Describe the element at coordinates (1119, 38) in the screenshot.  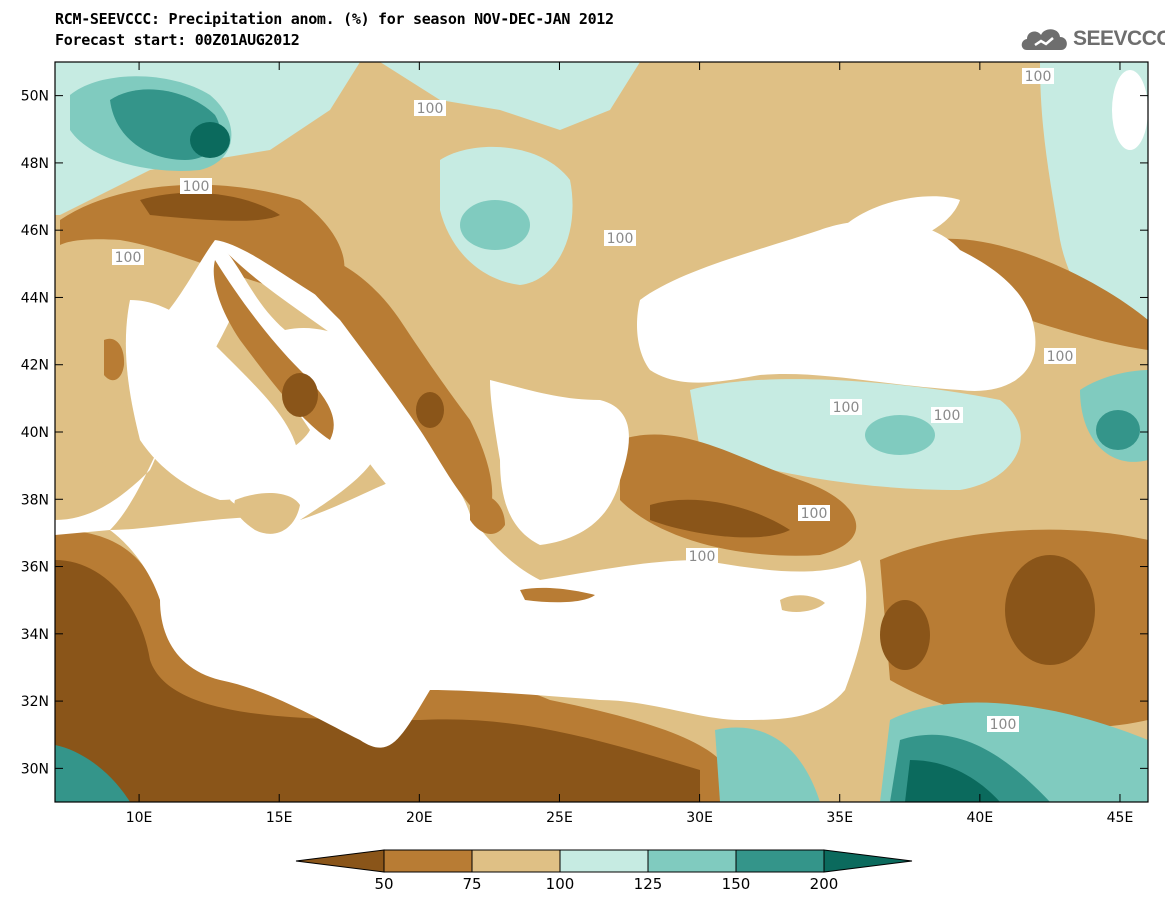
I see `logo-text: SEEVCCC` at that location.